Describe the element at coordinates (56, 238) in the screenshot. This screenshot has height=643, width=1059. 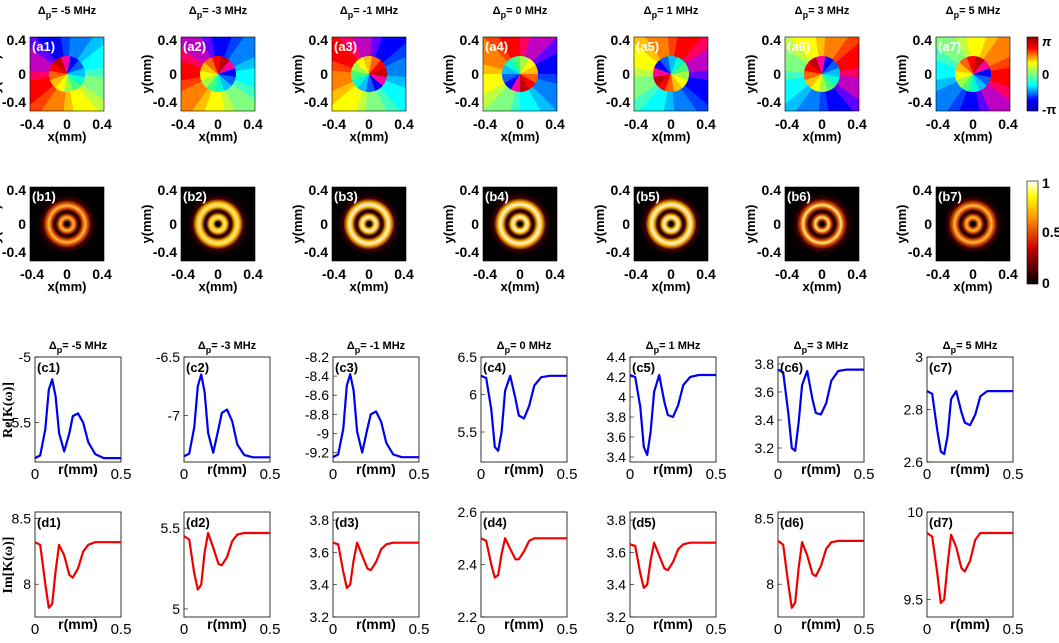
I see `intensity-map-1: (b1)0.40-0.4y(mm)-0.4 0 0.4x(mm)` at that location.